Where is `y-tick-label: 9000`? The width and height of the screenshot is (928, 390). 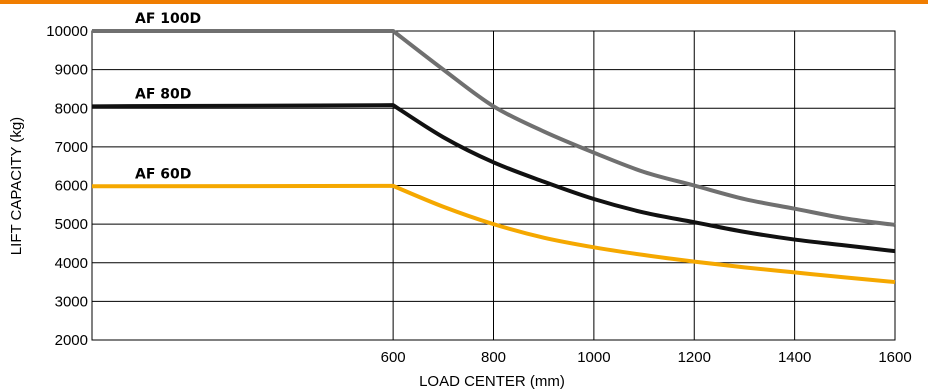 y-tick-label: 9000 is located at coordinates (71, 70).